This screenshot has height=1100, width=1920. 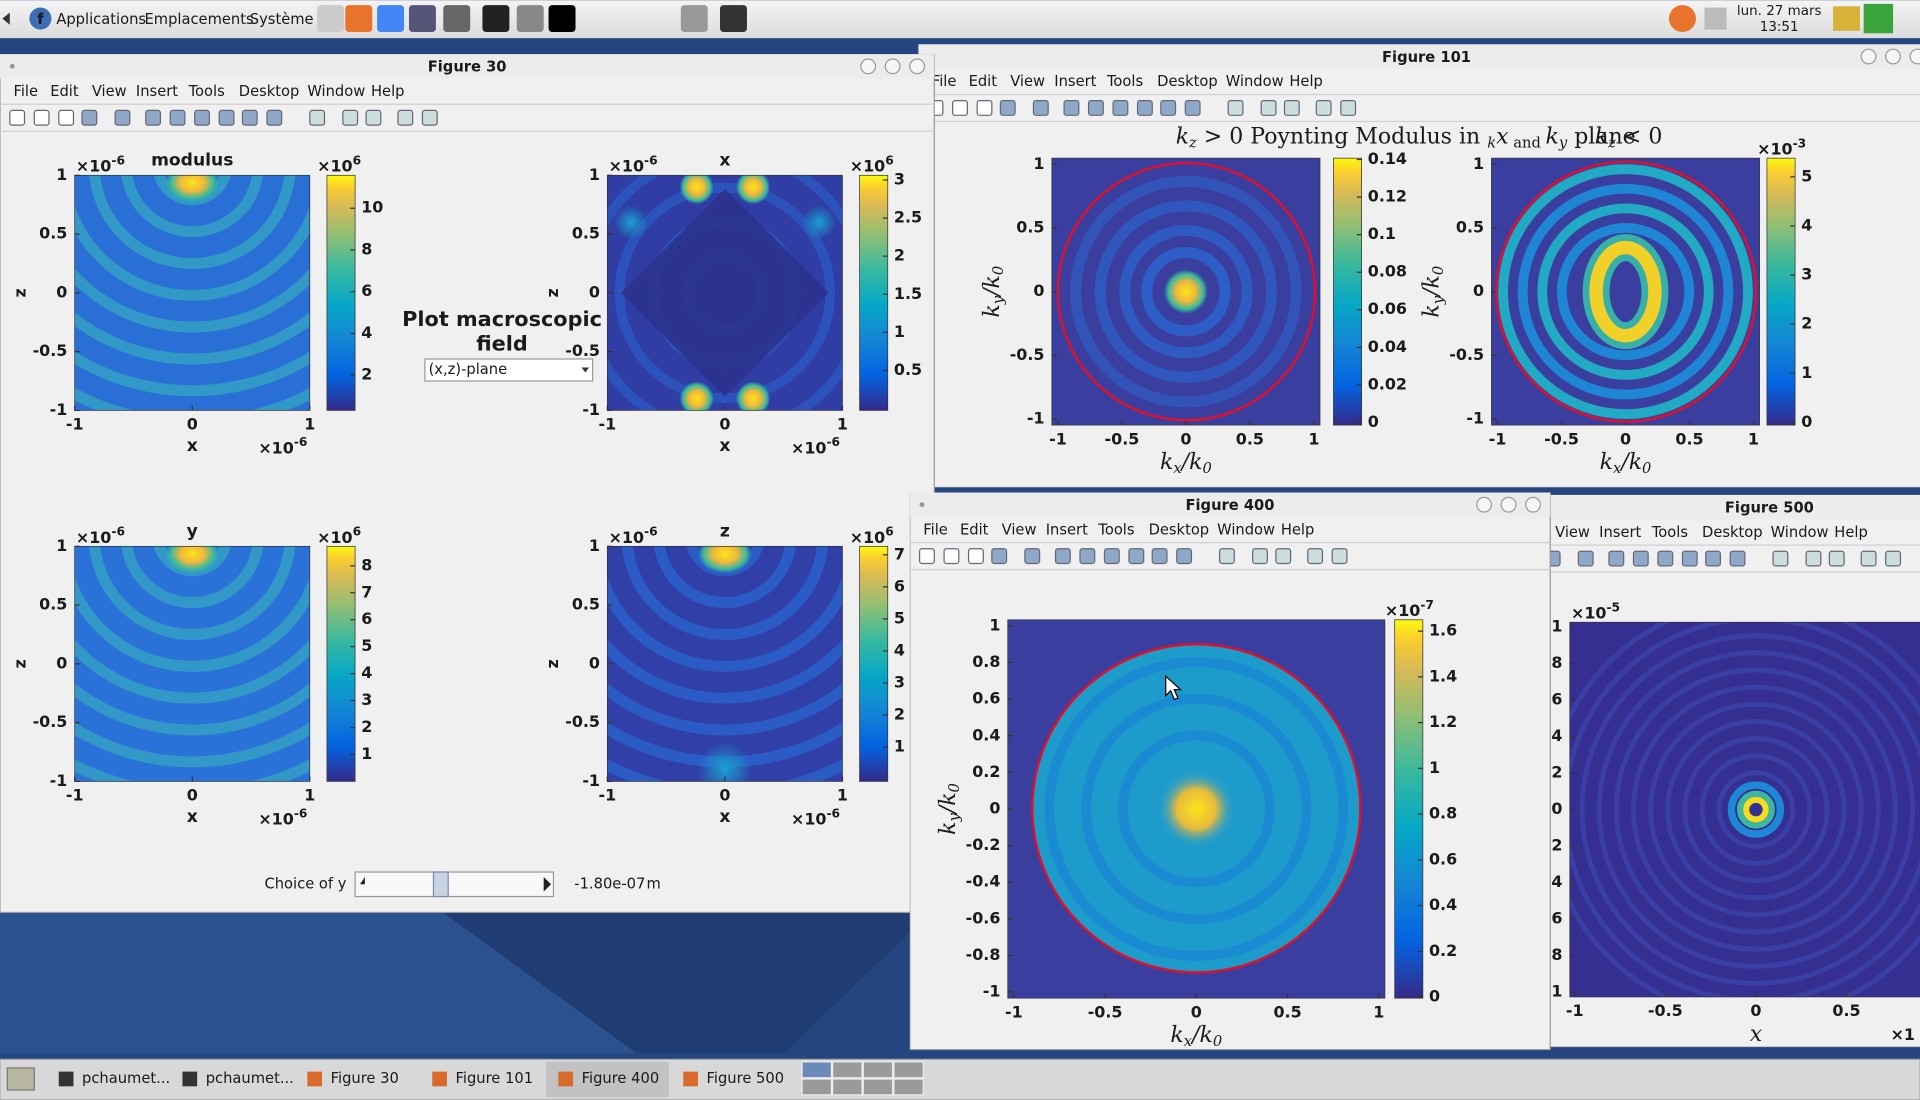 What do you see at coordinates (198, 19) in the screenshot?
I see `panel-menu: Emplacements` at bounding box center [198, 19].